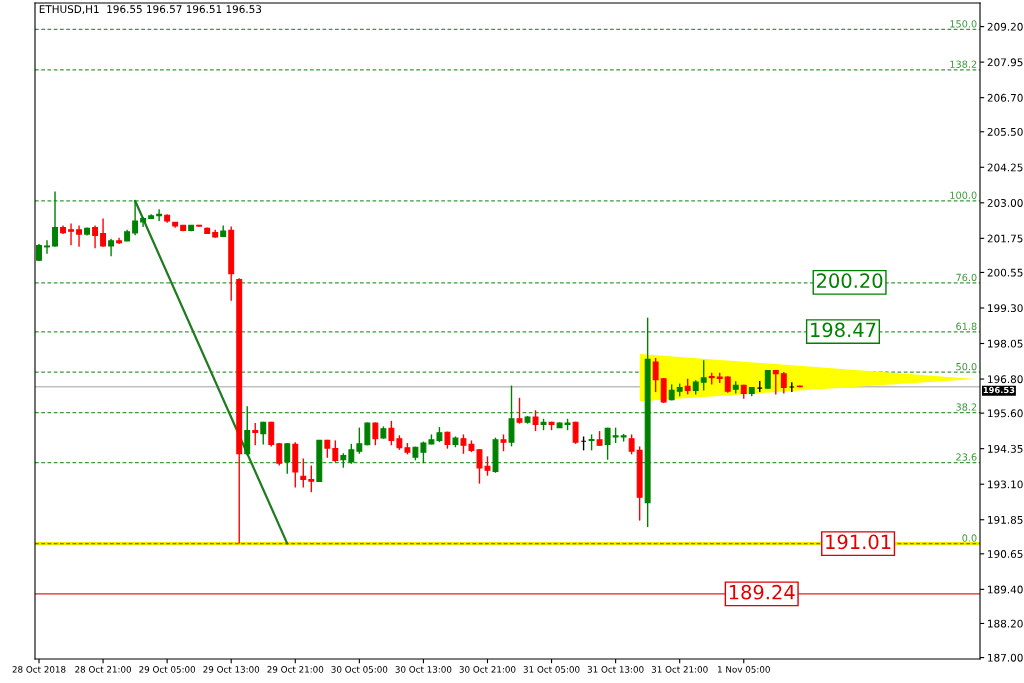 This screenshot has width=1024, height=683. I want to click on x-tick-label: 29 Oct 21:00, so click(295, 669).